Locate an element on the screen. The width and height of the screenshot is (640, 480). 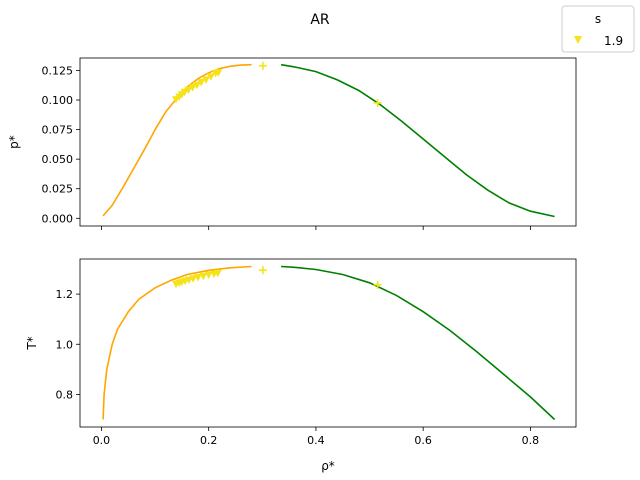
y-tick-label: 0.025 is located at coordinates (58, 189).